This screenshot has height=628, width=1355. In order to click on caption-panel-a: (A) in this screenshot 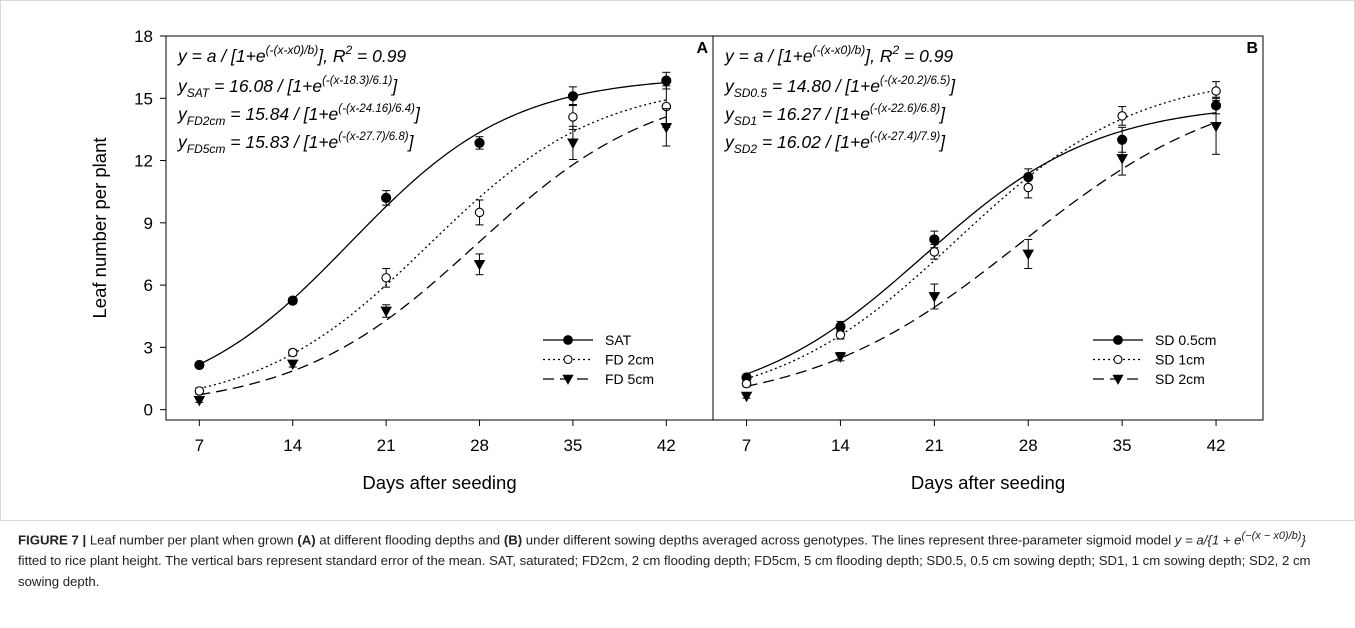, I will do `click(306, 540)`.